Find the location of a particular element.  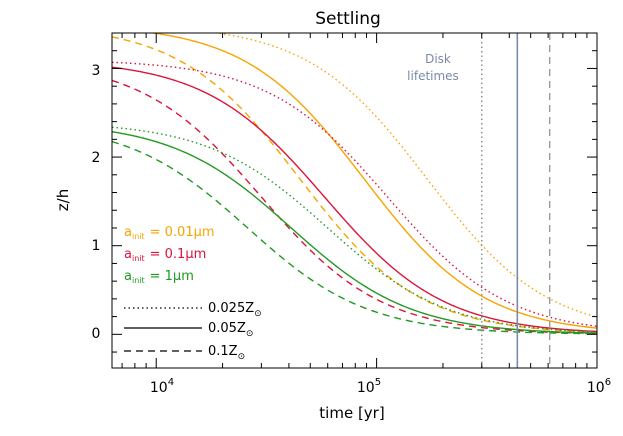

legend-size-1-prefix: a is located at coordinates (128, 254).